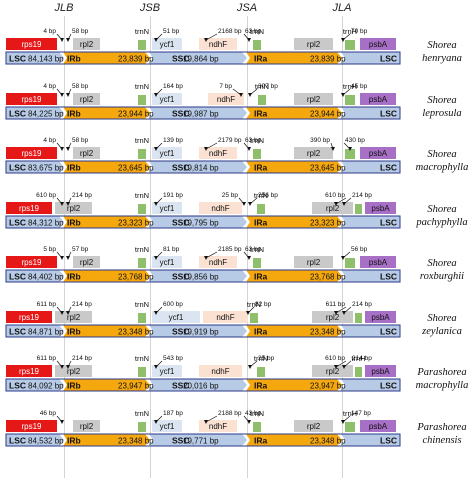 Image resolution: width=474 pixels, height=481 pixels. I want to click on bp-annotation: 611 bp, so click(47, 304).